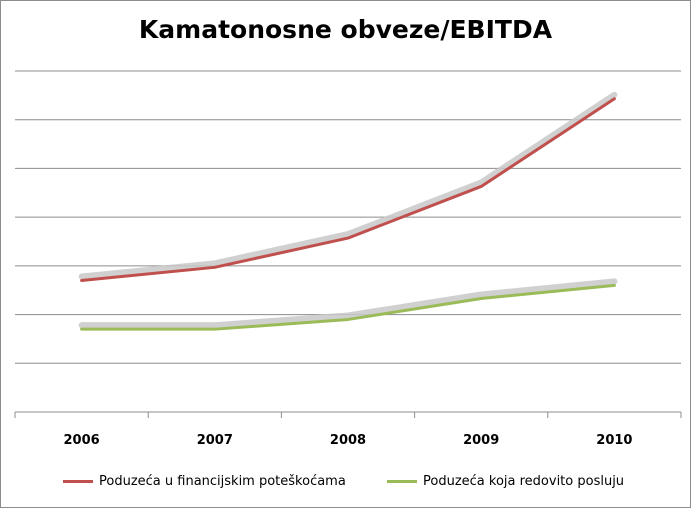 This screenshot has height=508, width=691. I want to click on x-tick-label: 2006, so click(82, 440).